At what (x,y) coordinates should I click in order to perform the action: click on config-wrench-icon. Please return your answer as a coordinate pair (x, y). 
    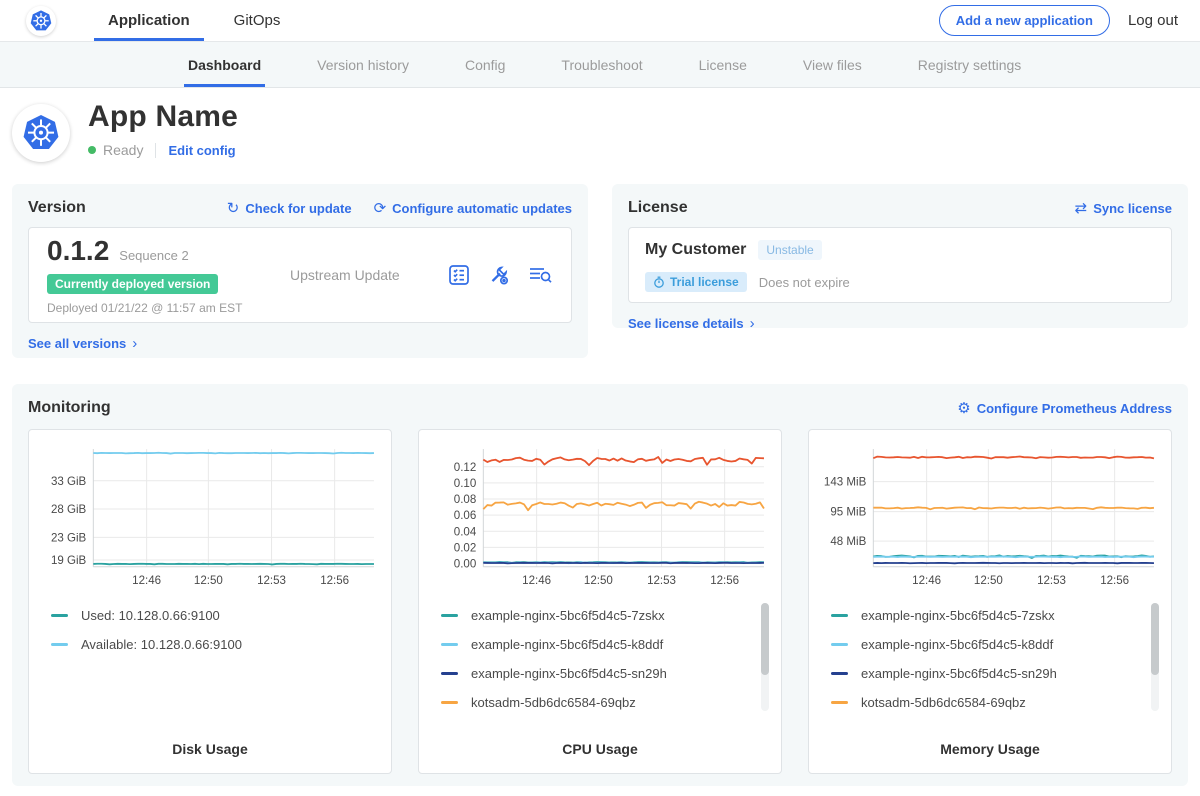
    Looking at the image, I should click on (499, 275).